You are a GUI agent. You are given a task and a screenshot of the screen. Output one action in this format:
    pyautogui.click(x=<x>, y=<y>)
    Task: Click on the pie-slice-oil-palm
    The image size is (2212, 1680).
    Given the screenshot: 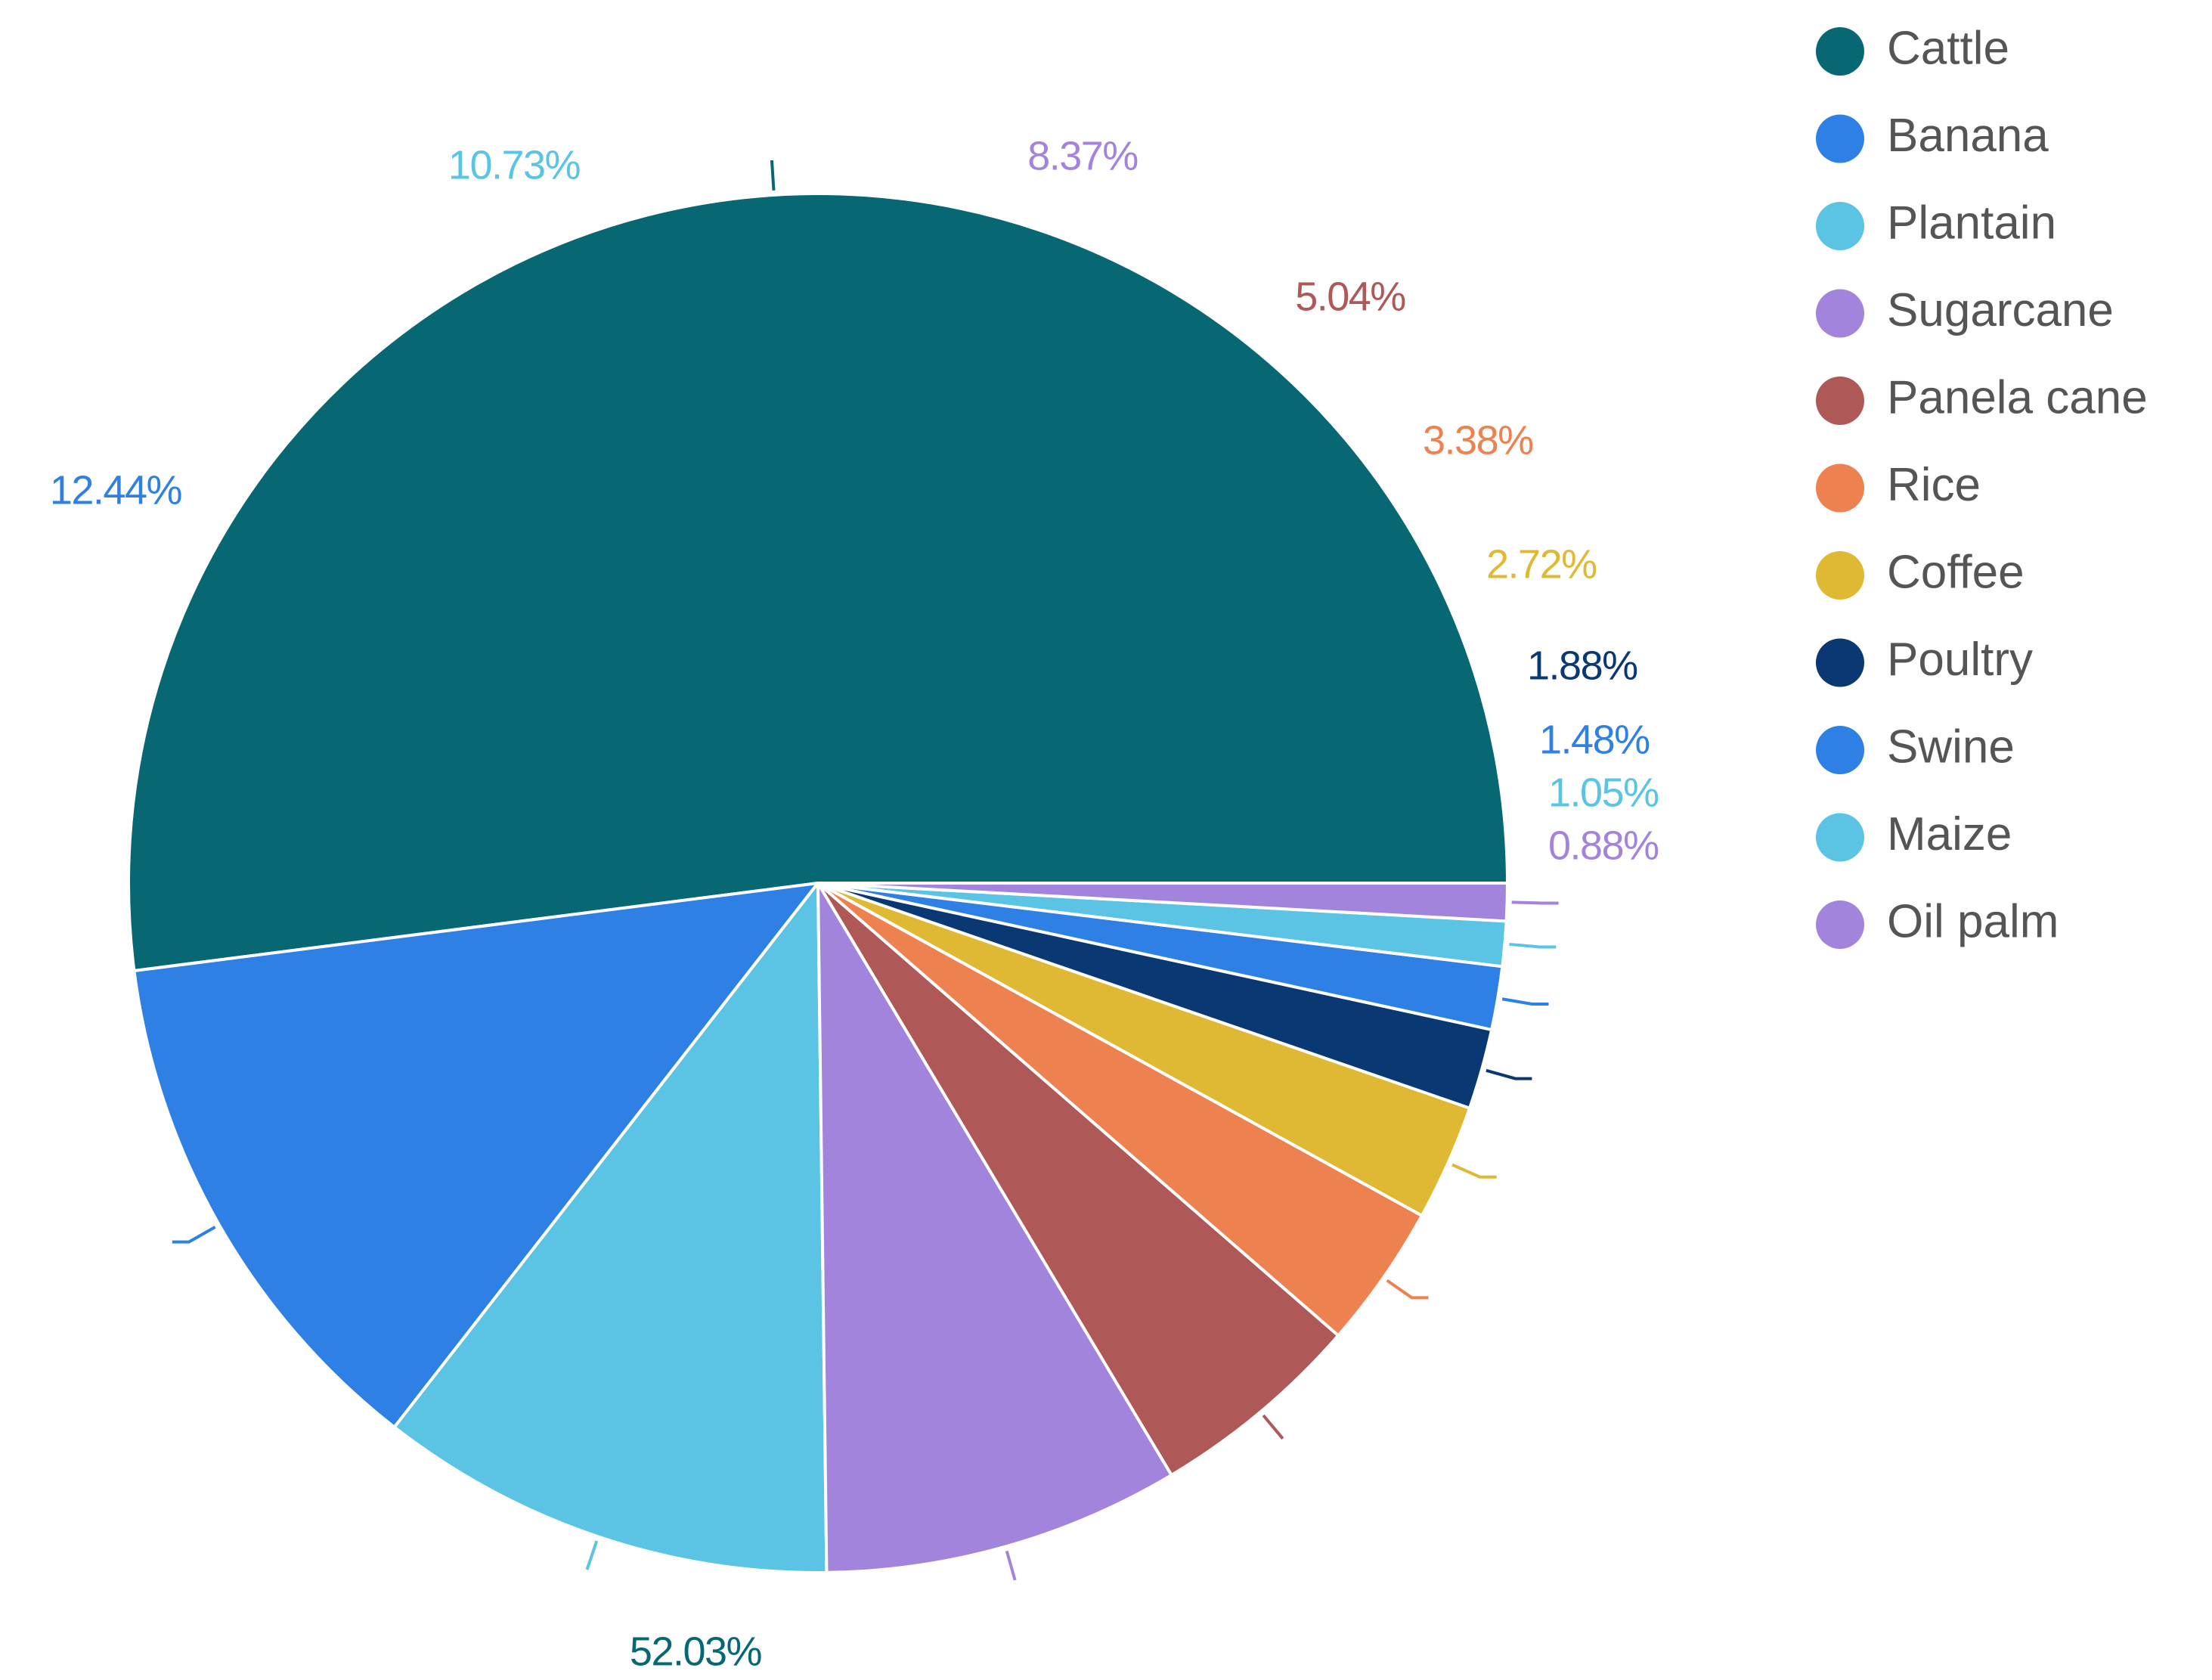 What is the action you would take?
    pyautogui.click(x=1163, y=902)
    